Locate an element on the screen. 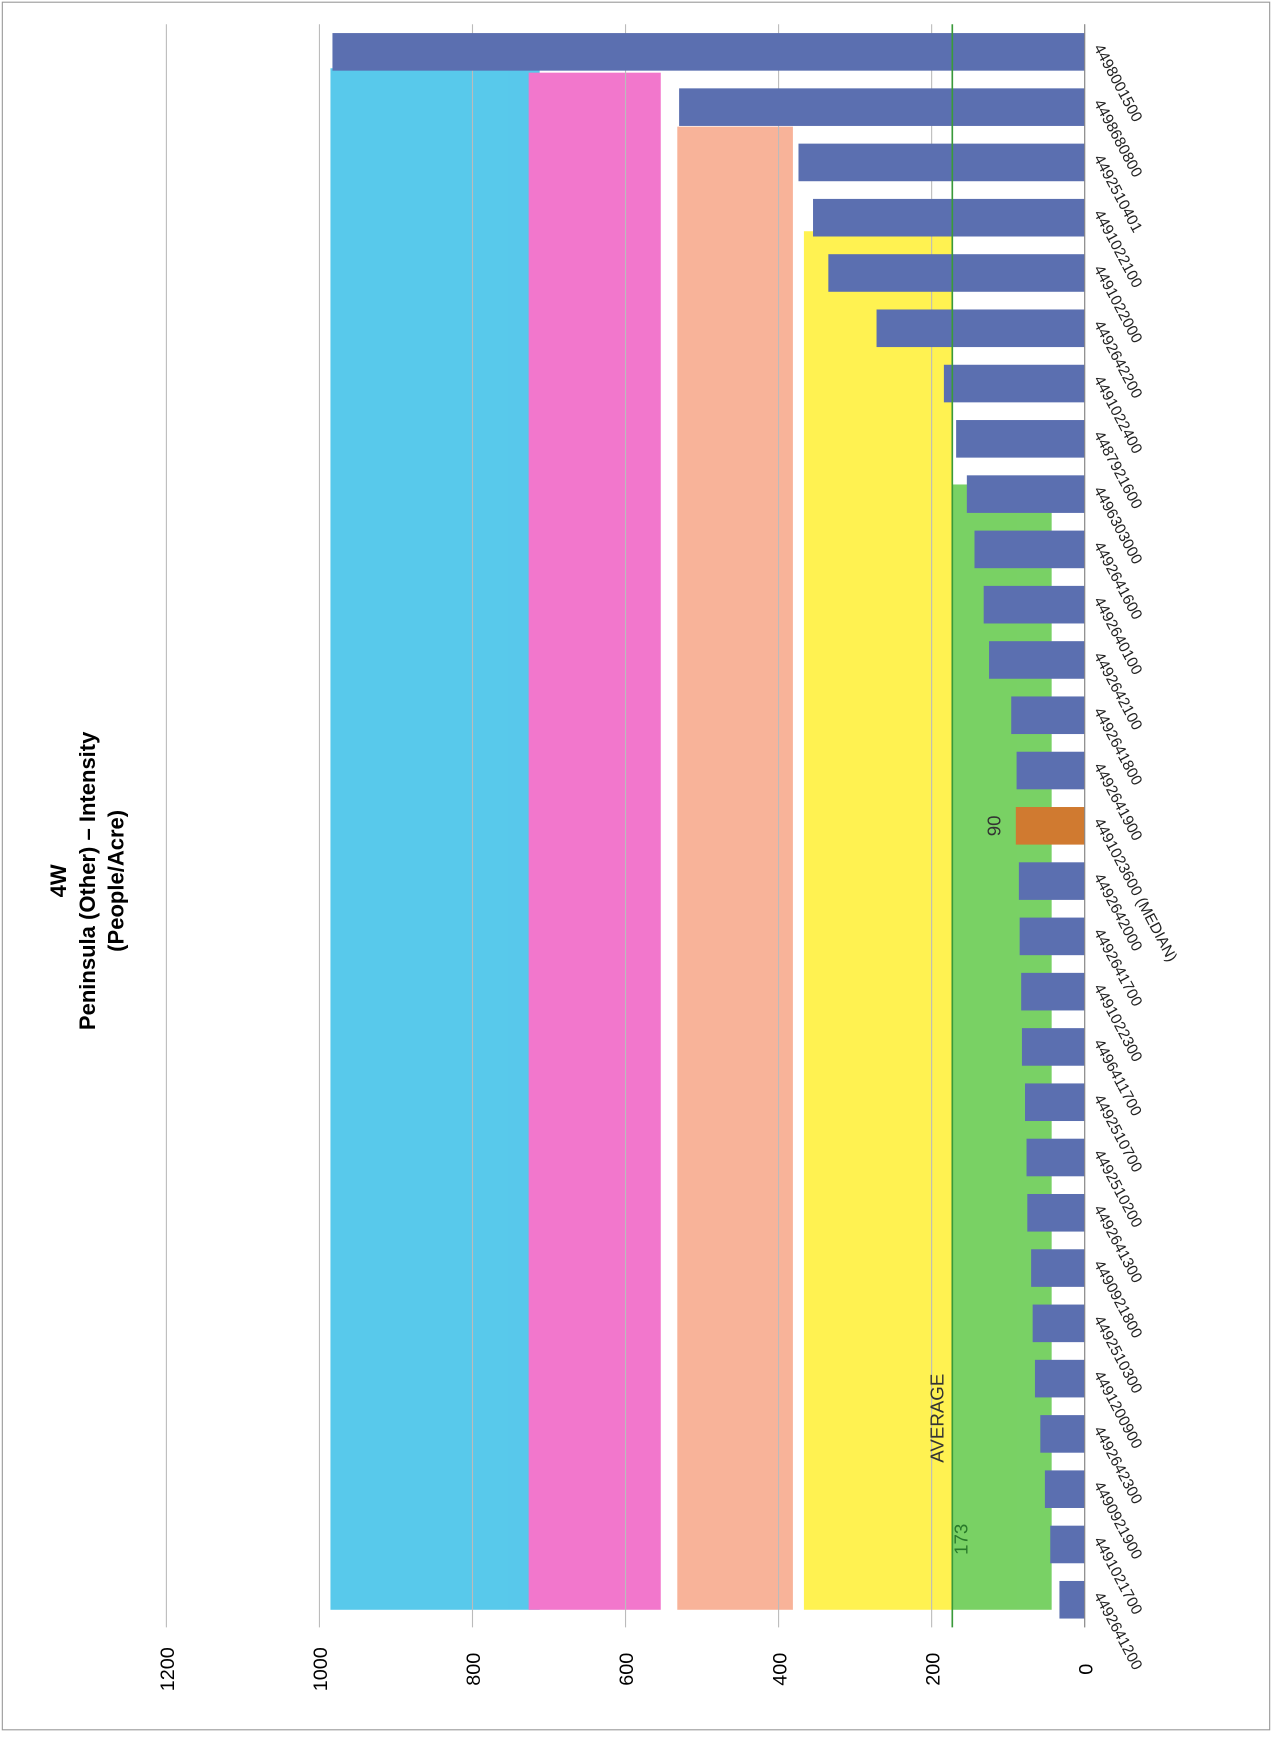 The width and height of the screenshot is (1272, 1737). y-tick-label: 0 is located at coordinates (1086, 1669).